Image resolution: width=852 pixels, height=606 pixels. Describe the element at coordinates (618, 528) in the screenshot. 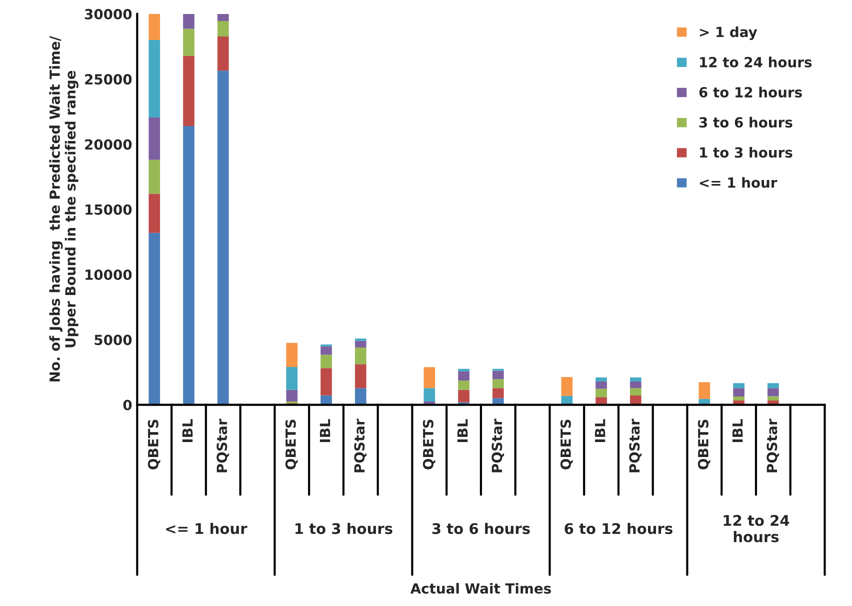

I see `text: 6 to 12 hours` at that location.